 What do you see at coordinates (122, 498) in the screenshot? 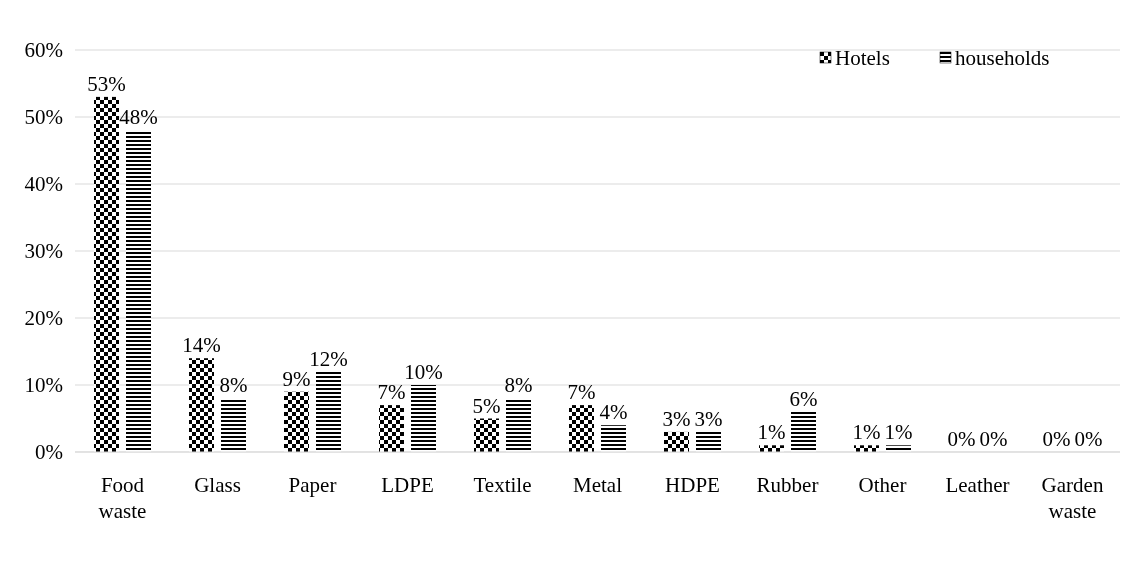
I see `x-tick-label: Food waste` at bounding box center [122, 498].